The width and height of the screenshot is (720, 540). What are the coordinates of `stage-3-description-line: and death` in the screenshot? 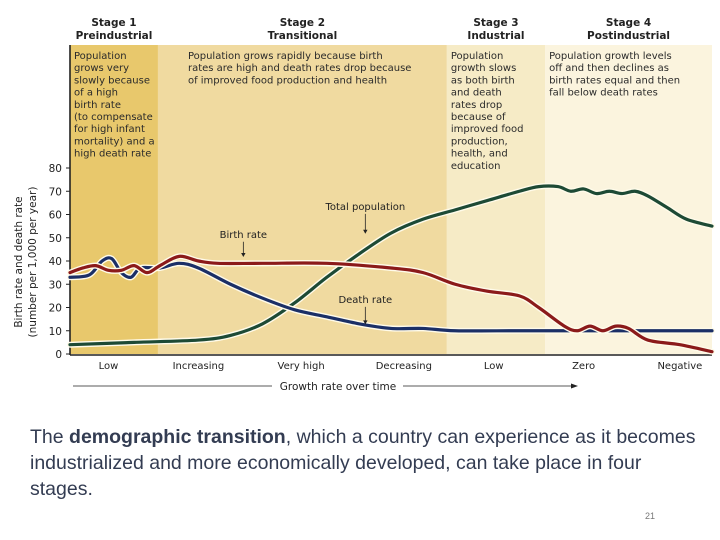 It's located at (476, 93).